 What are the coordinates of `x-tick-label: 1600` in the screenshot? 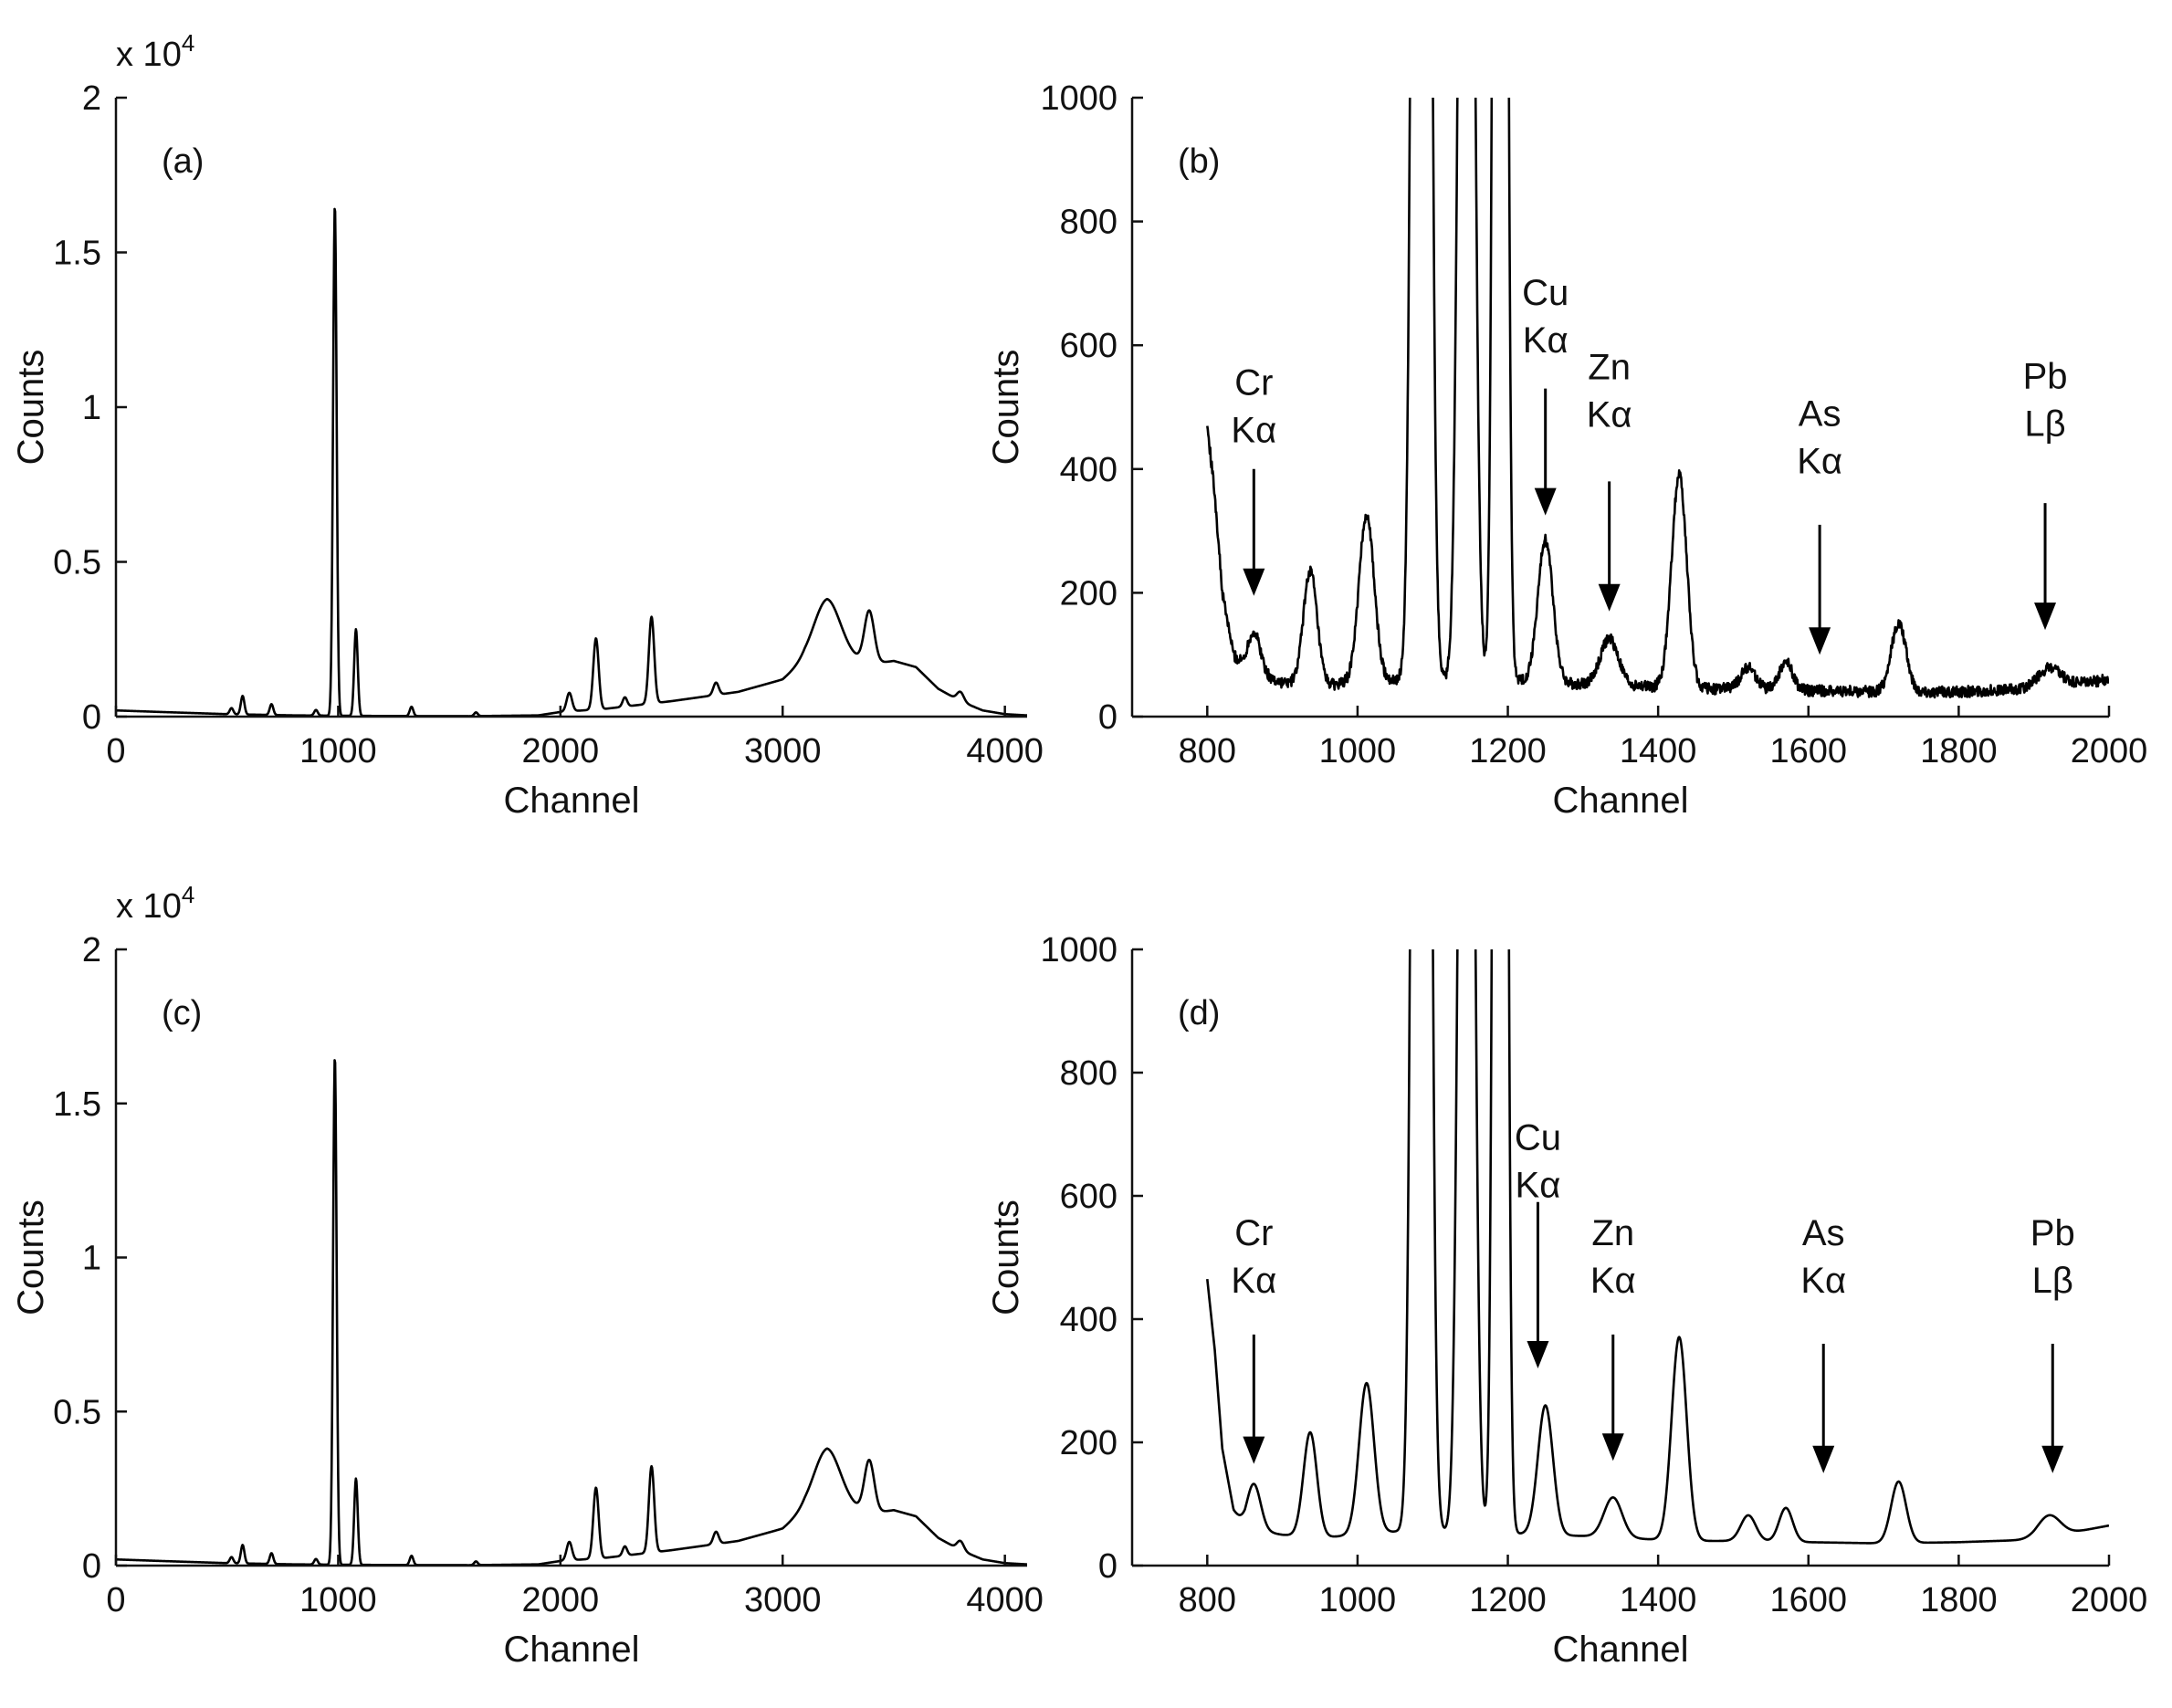 It's located at (1808, 751).